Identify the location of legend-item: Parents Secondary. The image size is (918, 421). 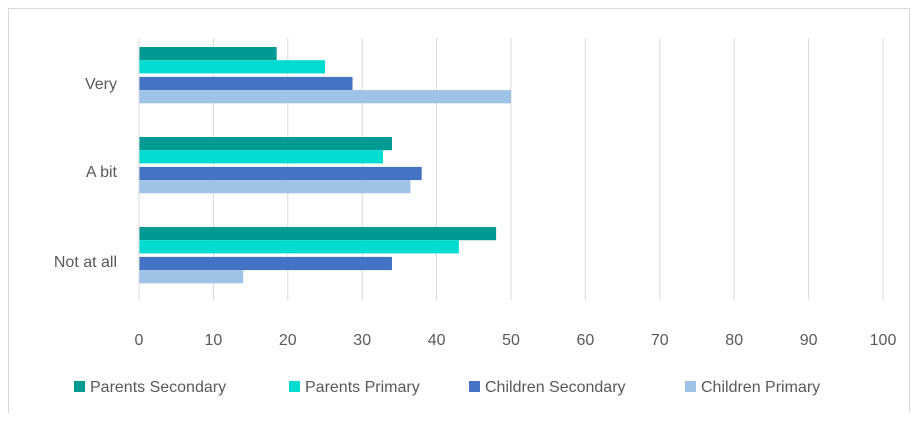
(150, 387).